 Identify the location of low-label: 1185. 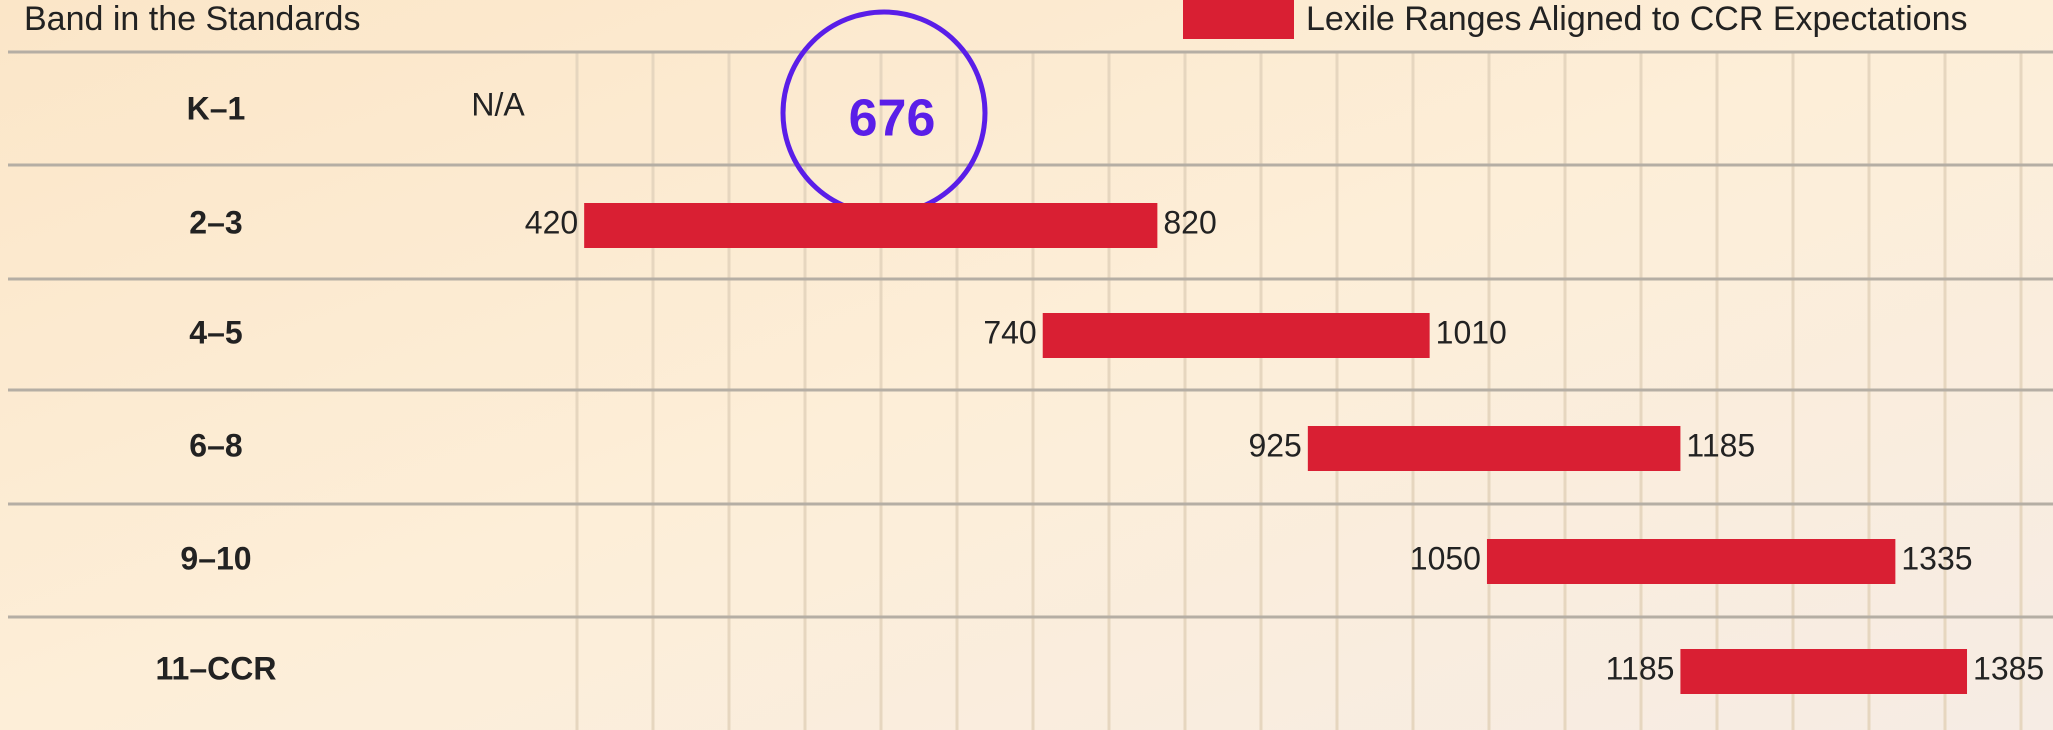
(1640, 668).